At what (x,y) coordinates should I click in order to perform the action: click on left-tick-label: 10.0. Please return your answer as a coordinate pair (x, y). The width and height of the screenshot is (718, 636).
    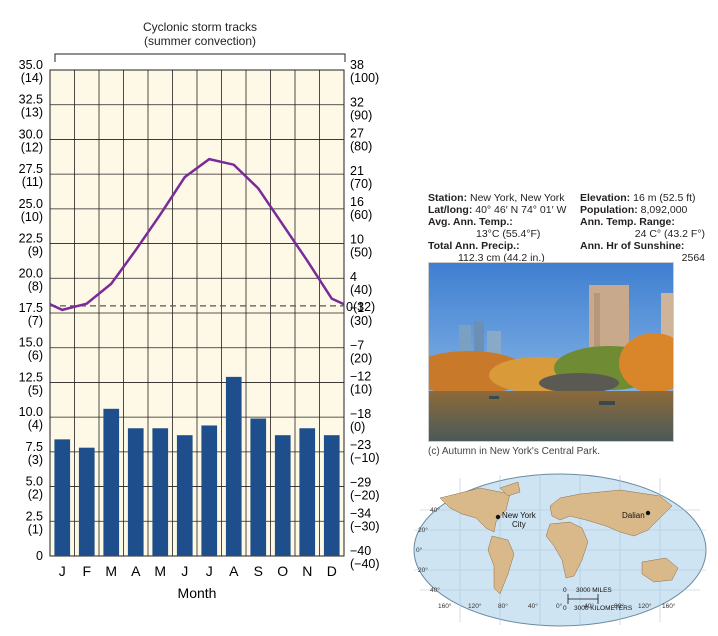
    Looking at the image, I should click on (31, 412).